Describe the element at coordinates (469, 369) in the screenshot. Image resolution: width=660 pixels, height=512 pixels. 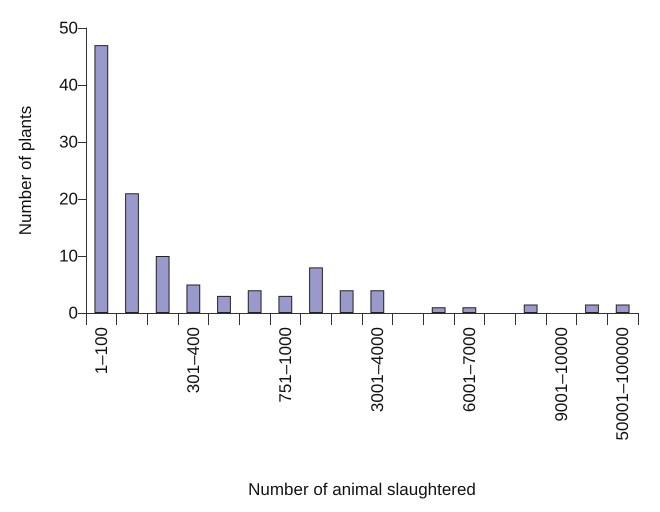
I see `x-tick-label: 6001–7000` at that location.